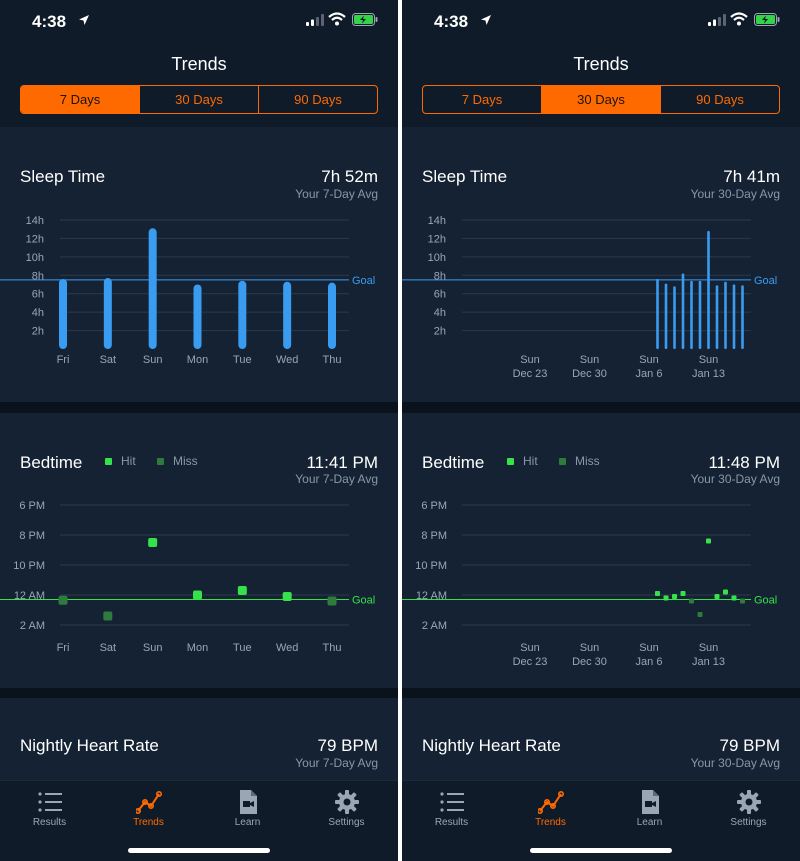 This screenshot has width=800, height=861. I want to click on y-tick-label: 8h, so click(38, 276).